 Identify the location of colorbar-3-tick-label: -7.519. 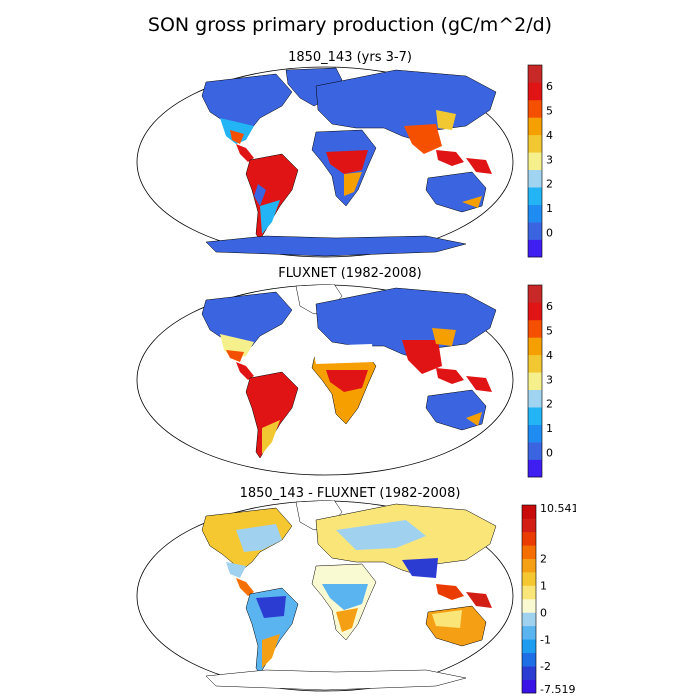
(557, 689).